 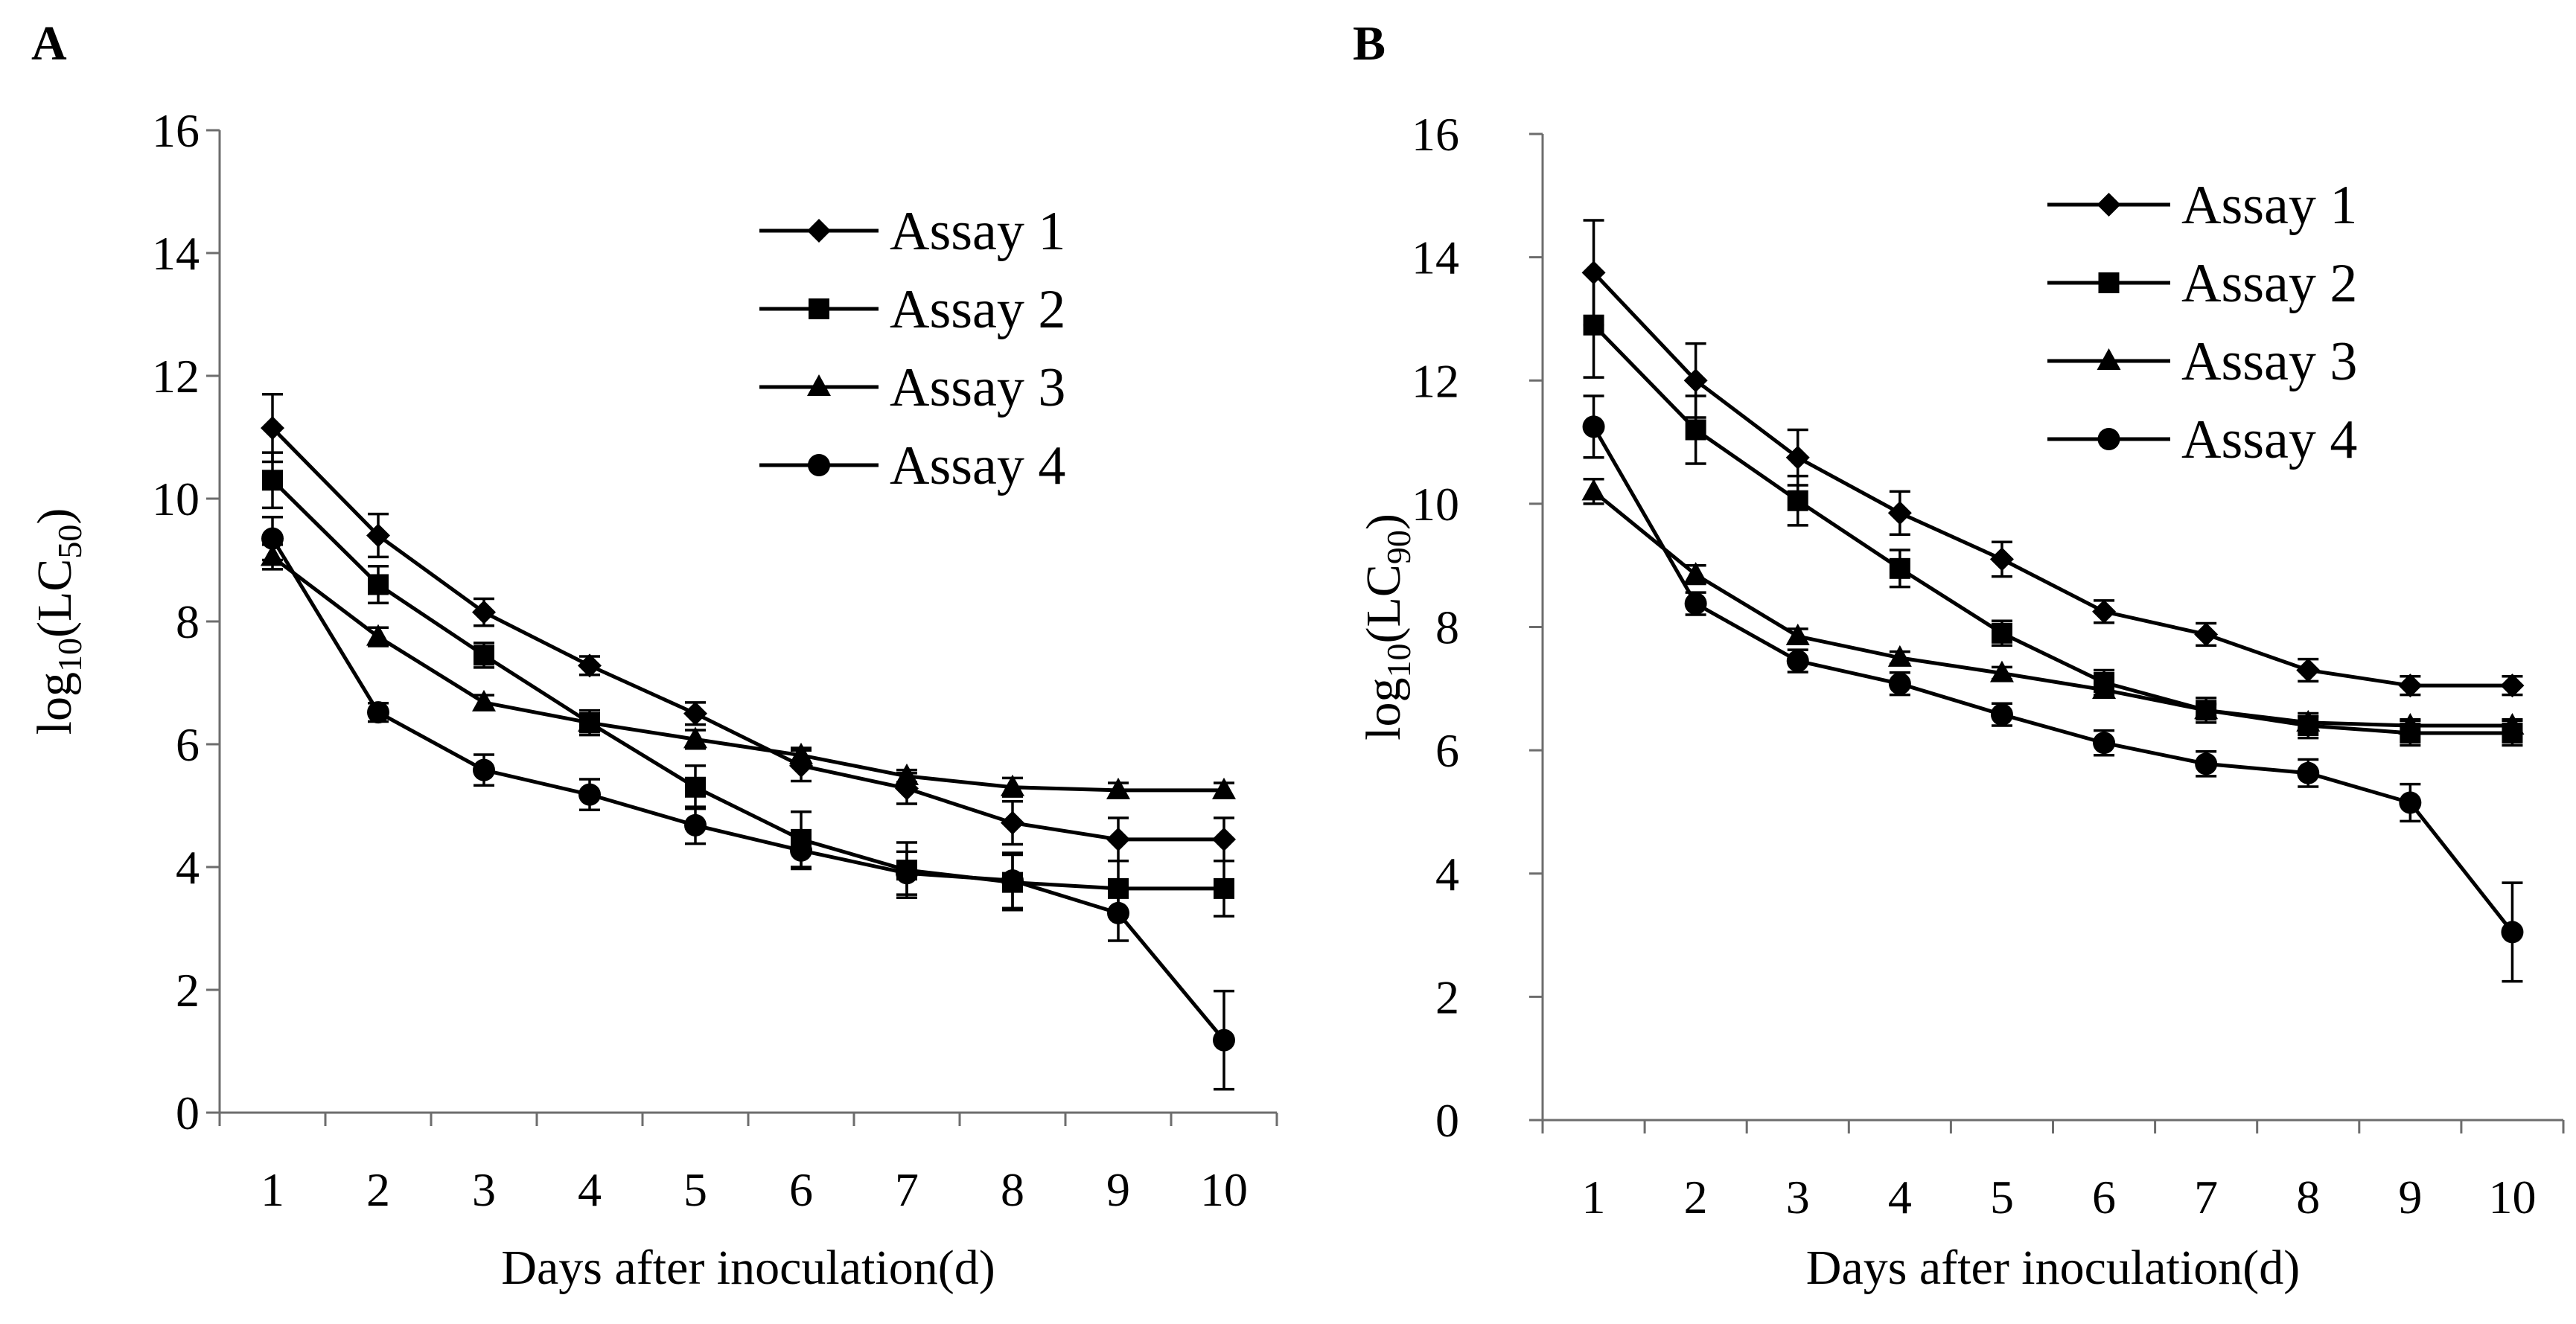 I want to click on y-tick-label: 0, so click(x=1447, y=1121).